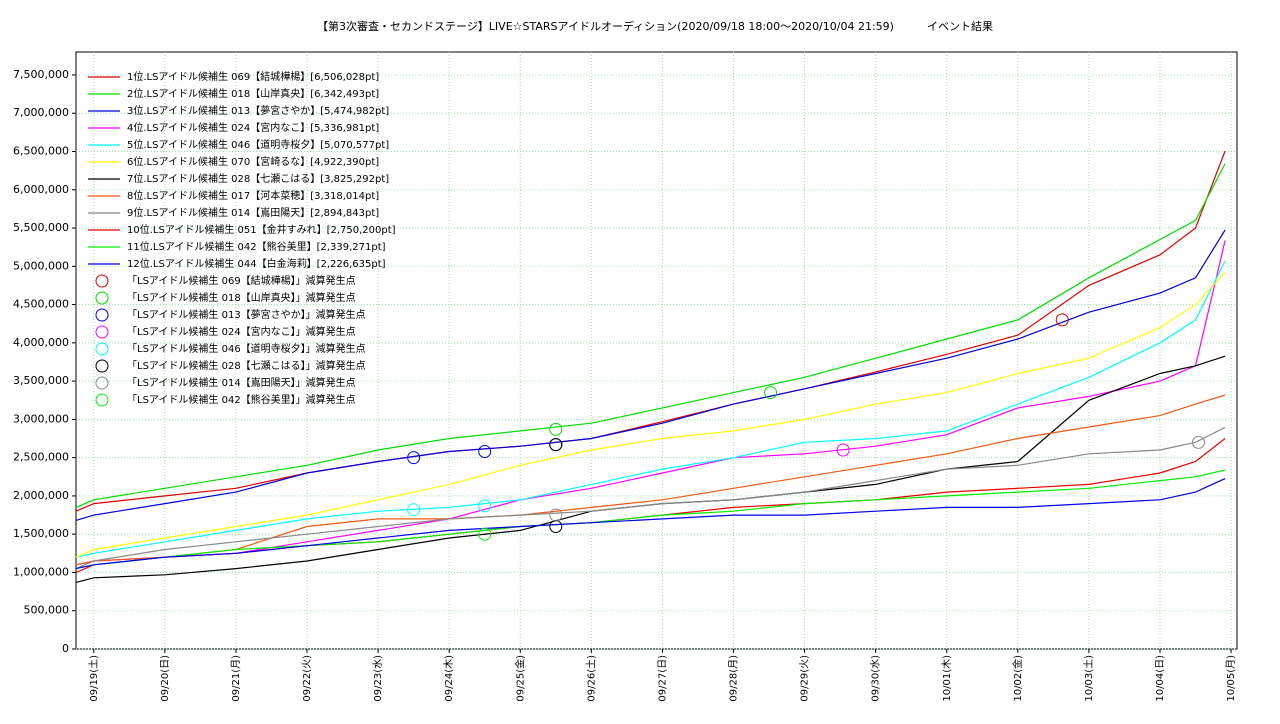 This screenshot has height=724, width=1280. I want to click on legend-label: 9位.LSアイドル候補生 014【嶌田陽天】[2,894,843pt], so click(253, 212).